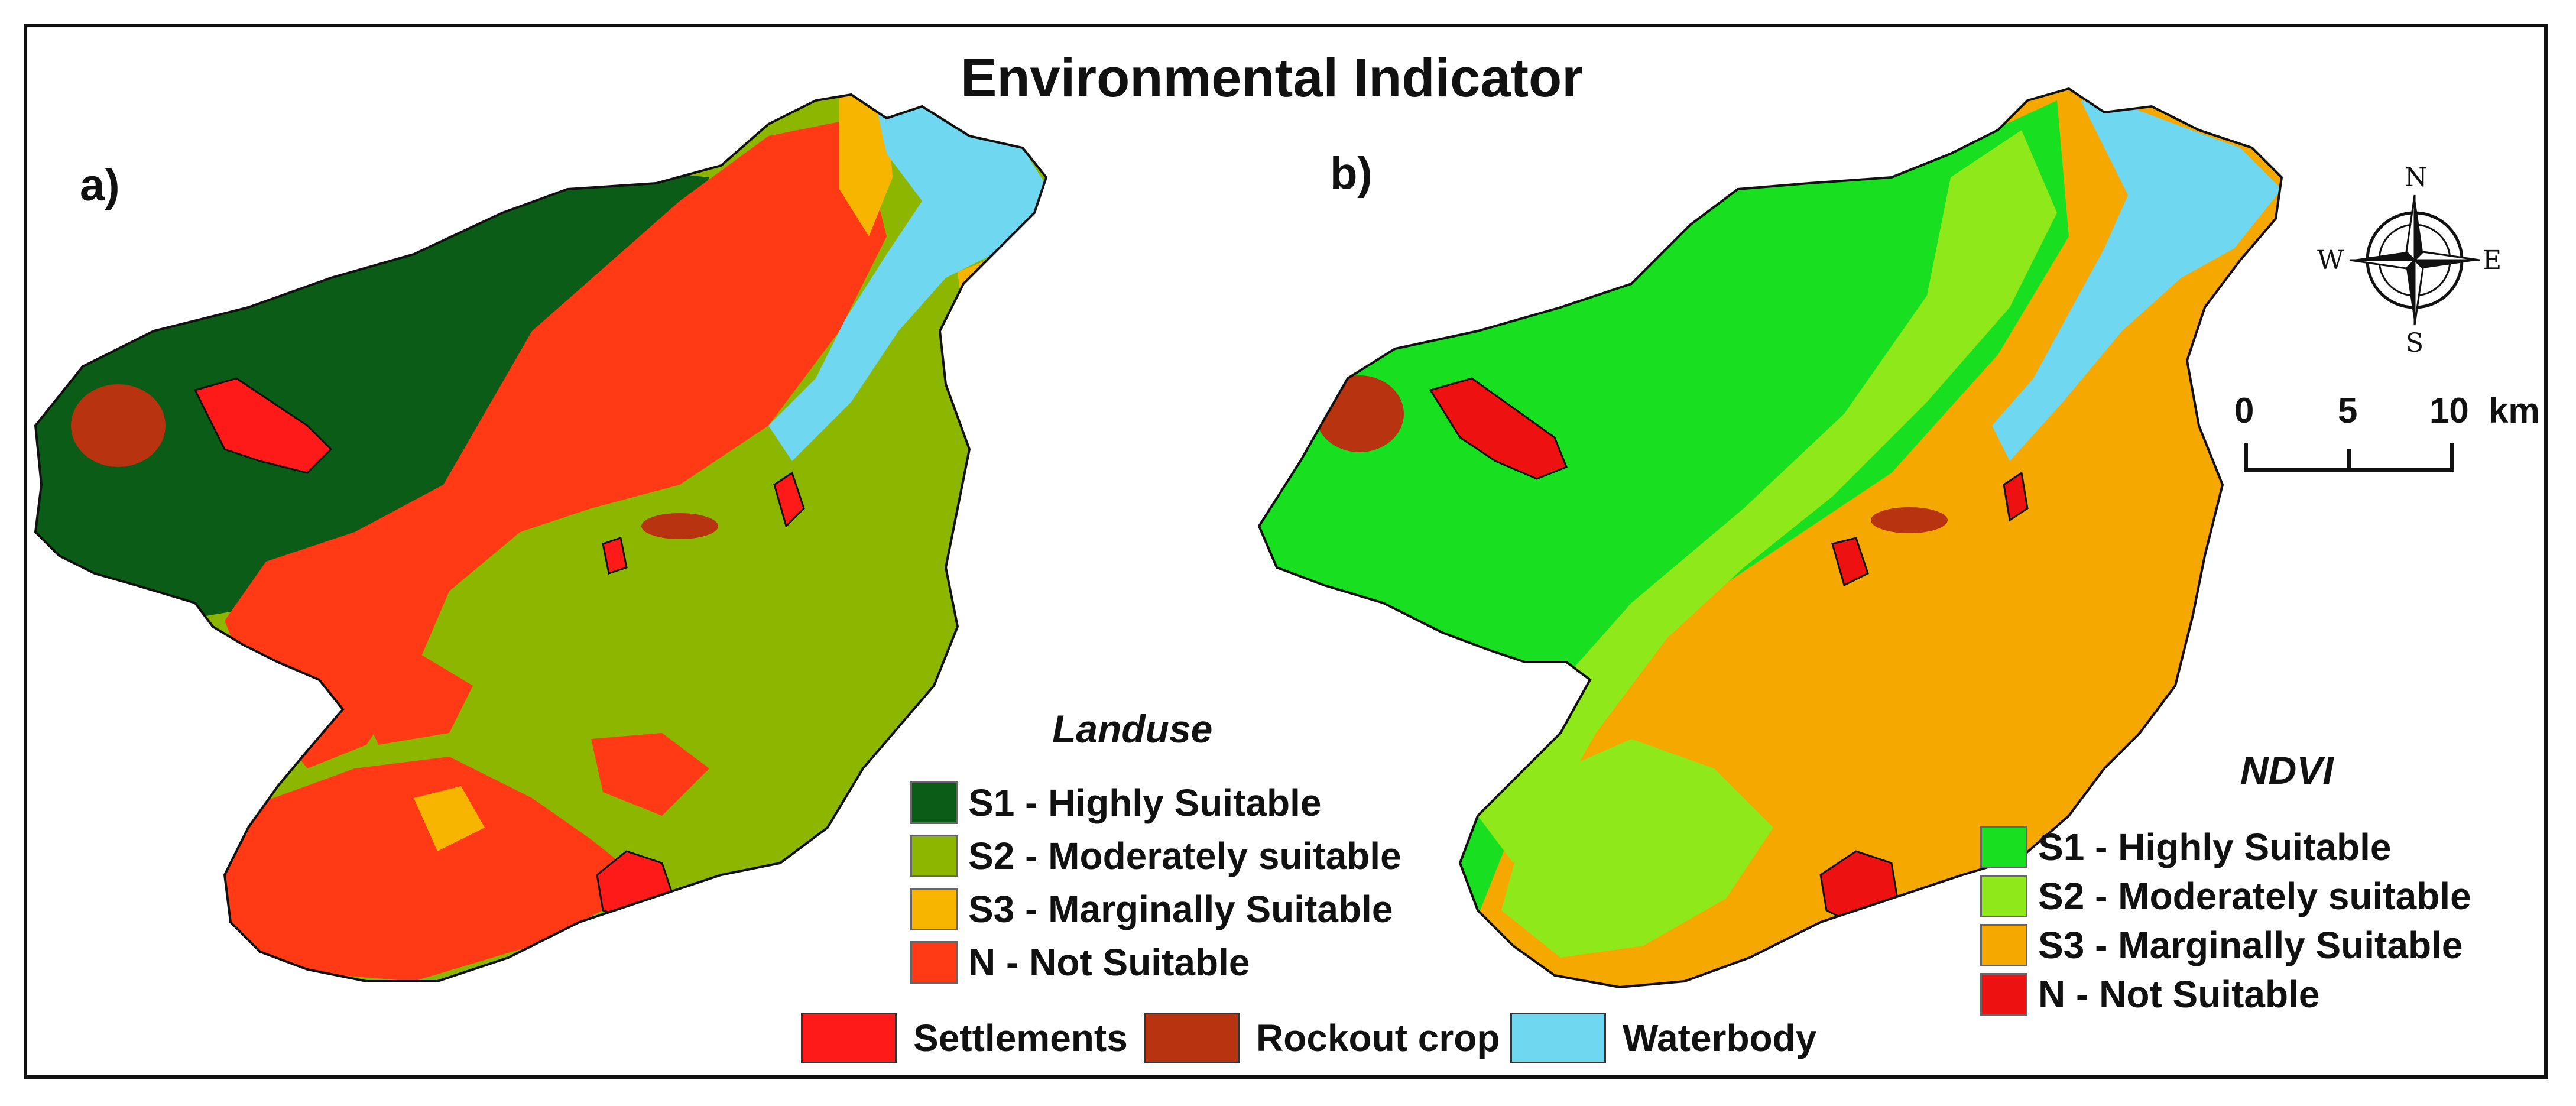  I want to click on settlements-label: Settlements, so click(1020, 1038).